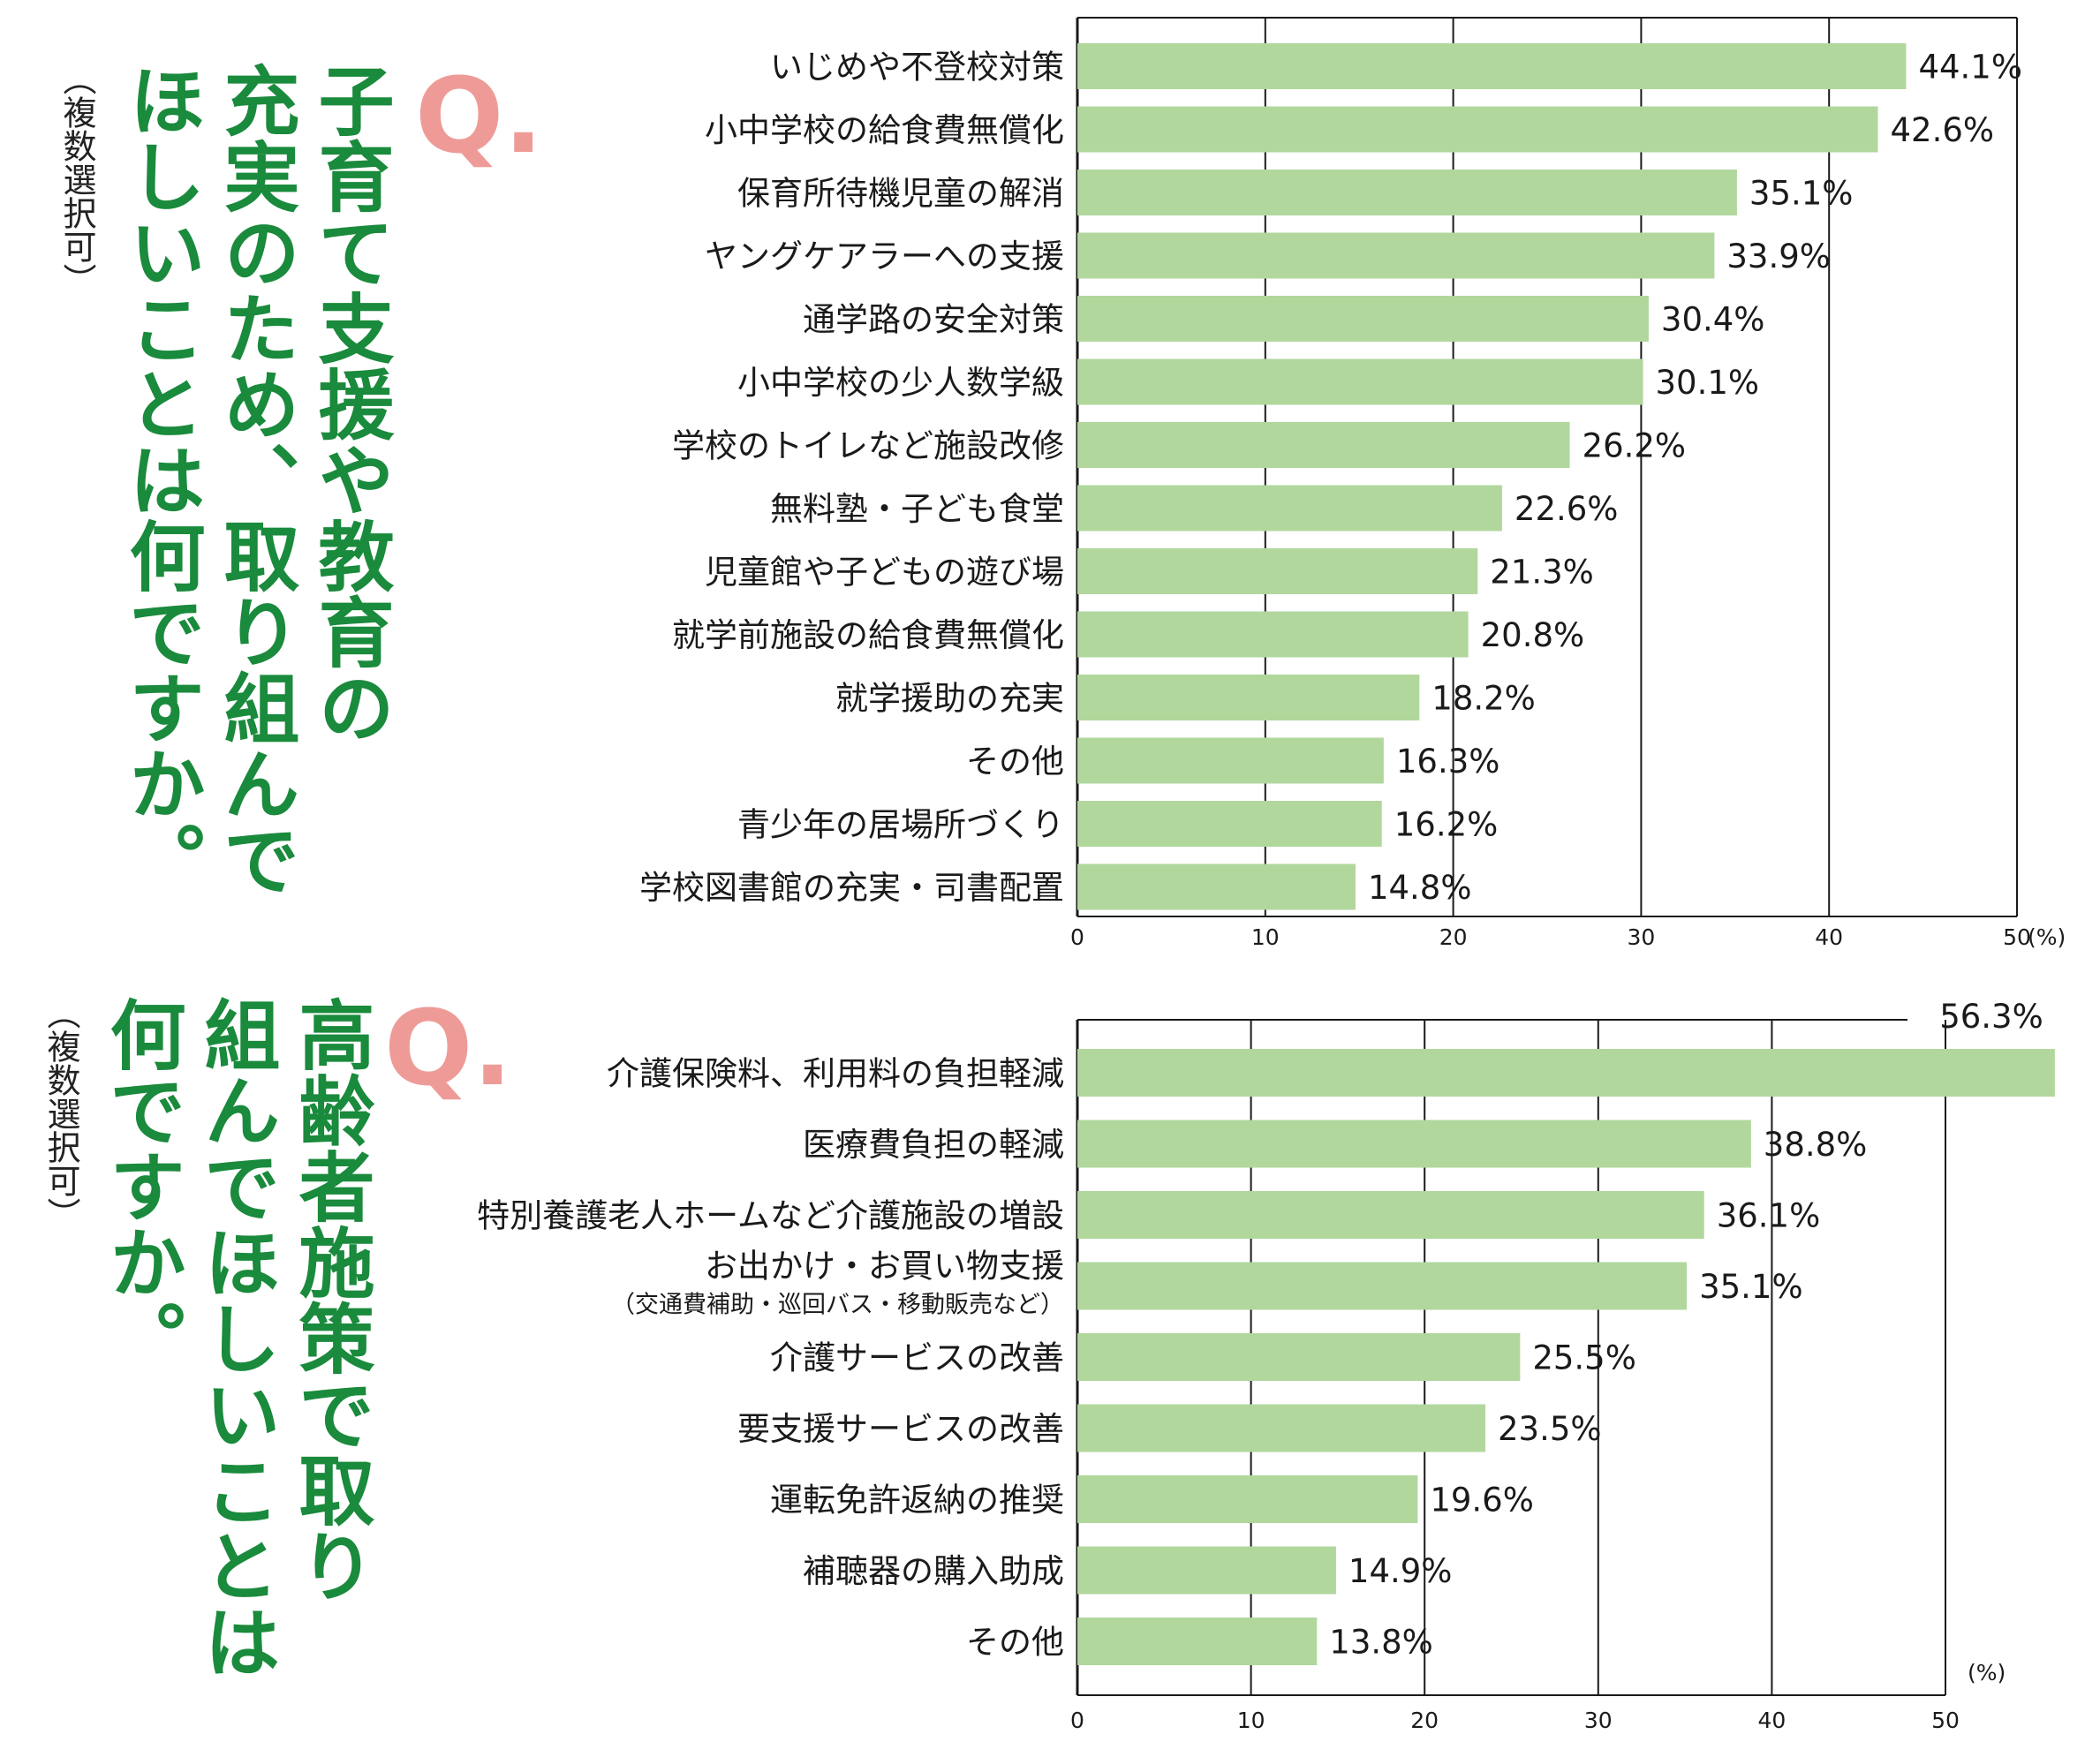  Describe the element at coordinates (1567, 509) in the screenshot. I see `value-label: 22.6%` at that location.